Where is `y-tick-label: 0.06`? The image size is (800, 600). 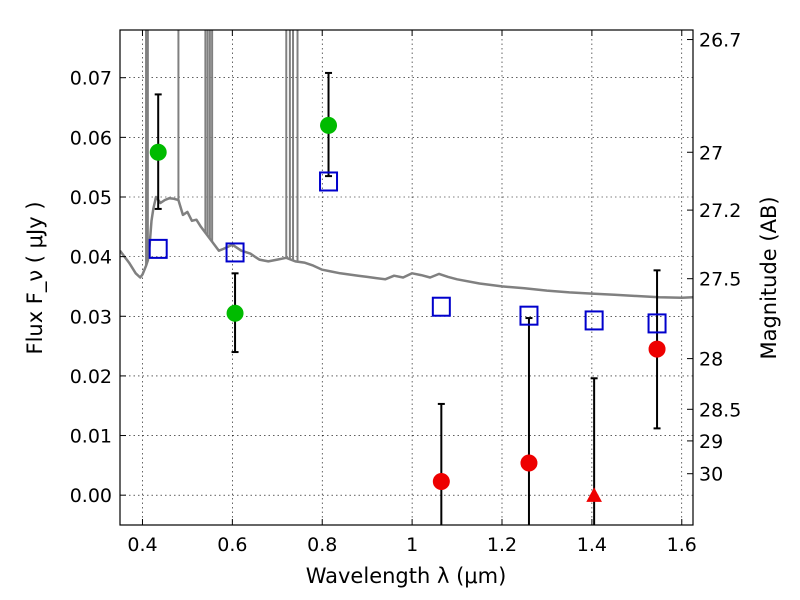
y-tick-label: 0.06 is located at coordinates (91, 138).